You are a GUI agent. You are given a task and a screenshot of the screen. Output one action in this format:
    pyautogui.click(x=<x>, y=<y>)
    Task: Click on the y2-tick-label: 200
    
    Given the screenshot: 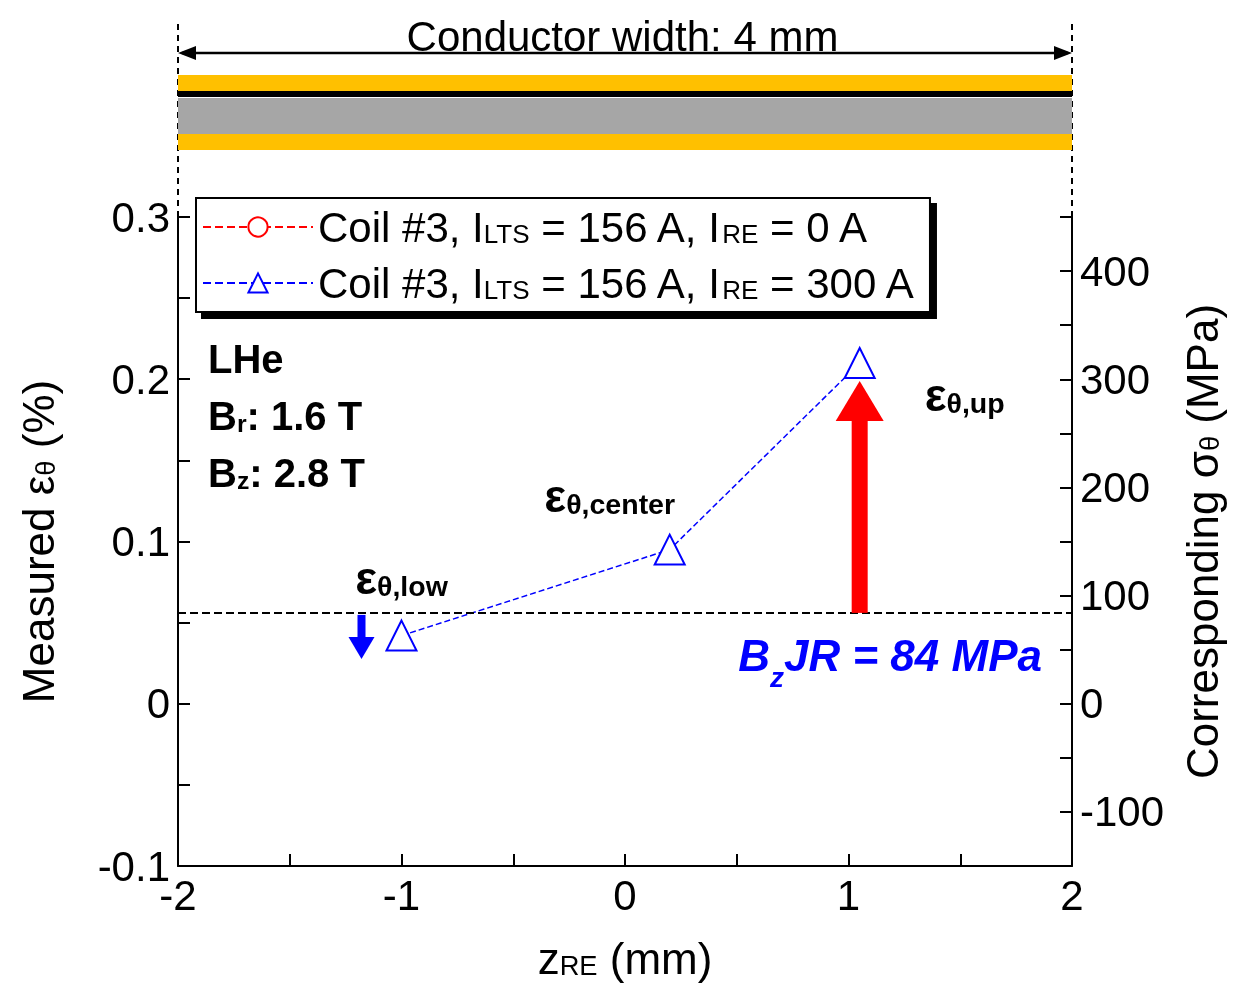 What is the action you would take?
    pyautogui.click(x=1115, y=487)
    